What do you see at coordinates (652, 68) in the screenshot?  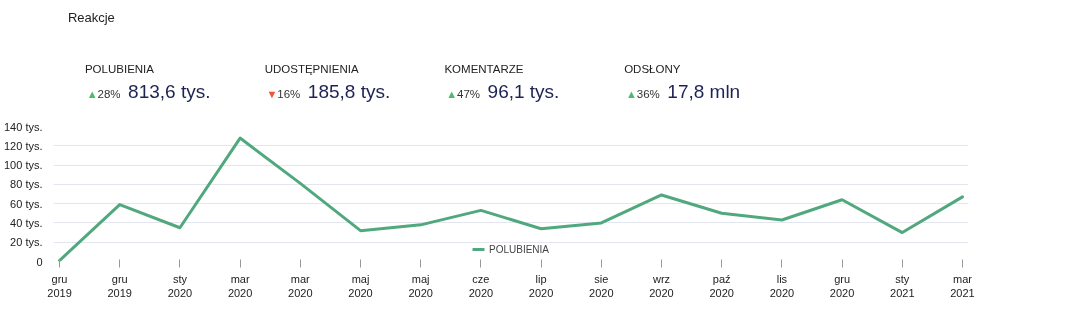 I see `text: ODSŁONY` at bounding box center [652, 68].